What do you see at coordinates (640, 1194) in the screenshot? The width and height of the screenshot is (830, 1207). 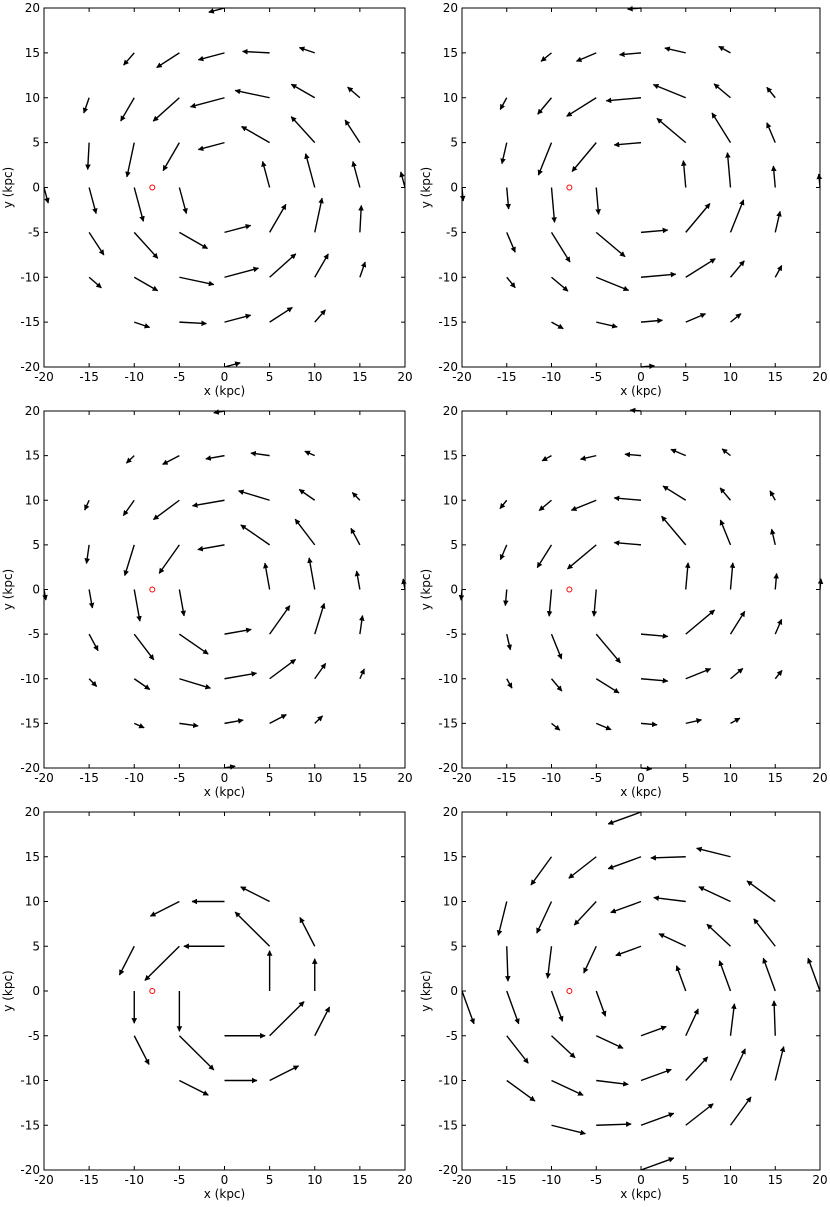 I see `x-axis-label: x (kpc)` at bounding box center [640, 1194].